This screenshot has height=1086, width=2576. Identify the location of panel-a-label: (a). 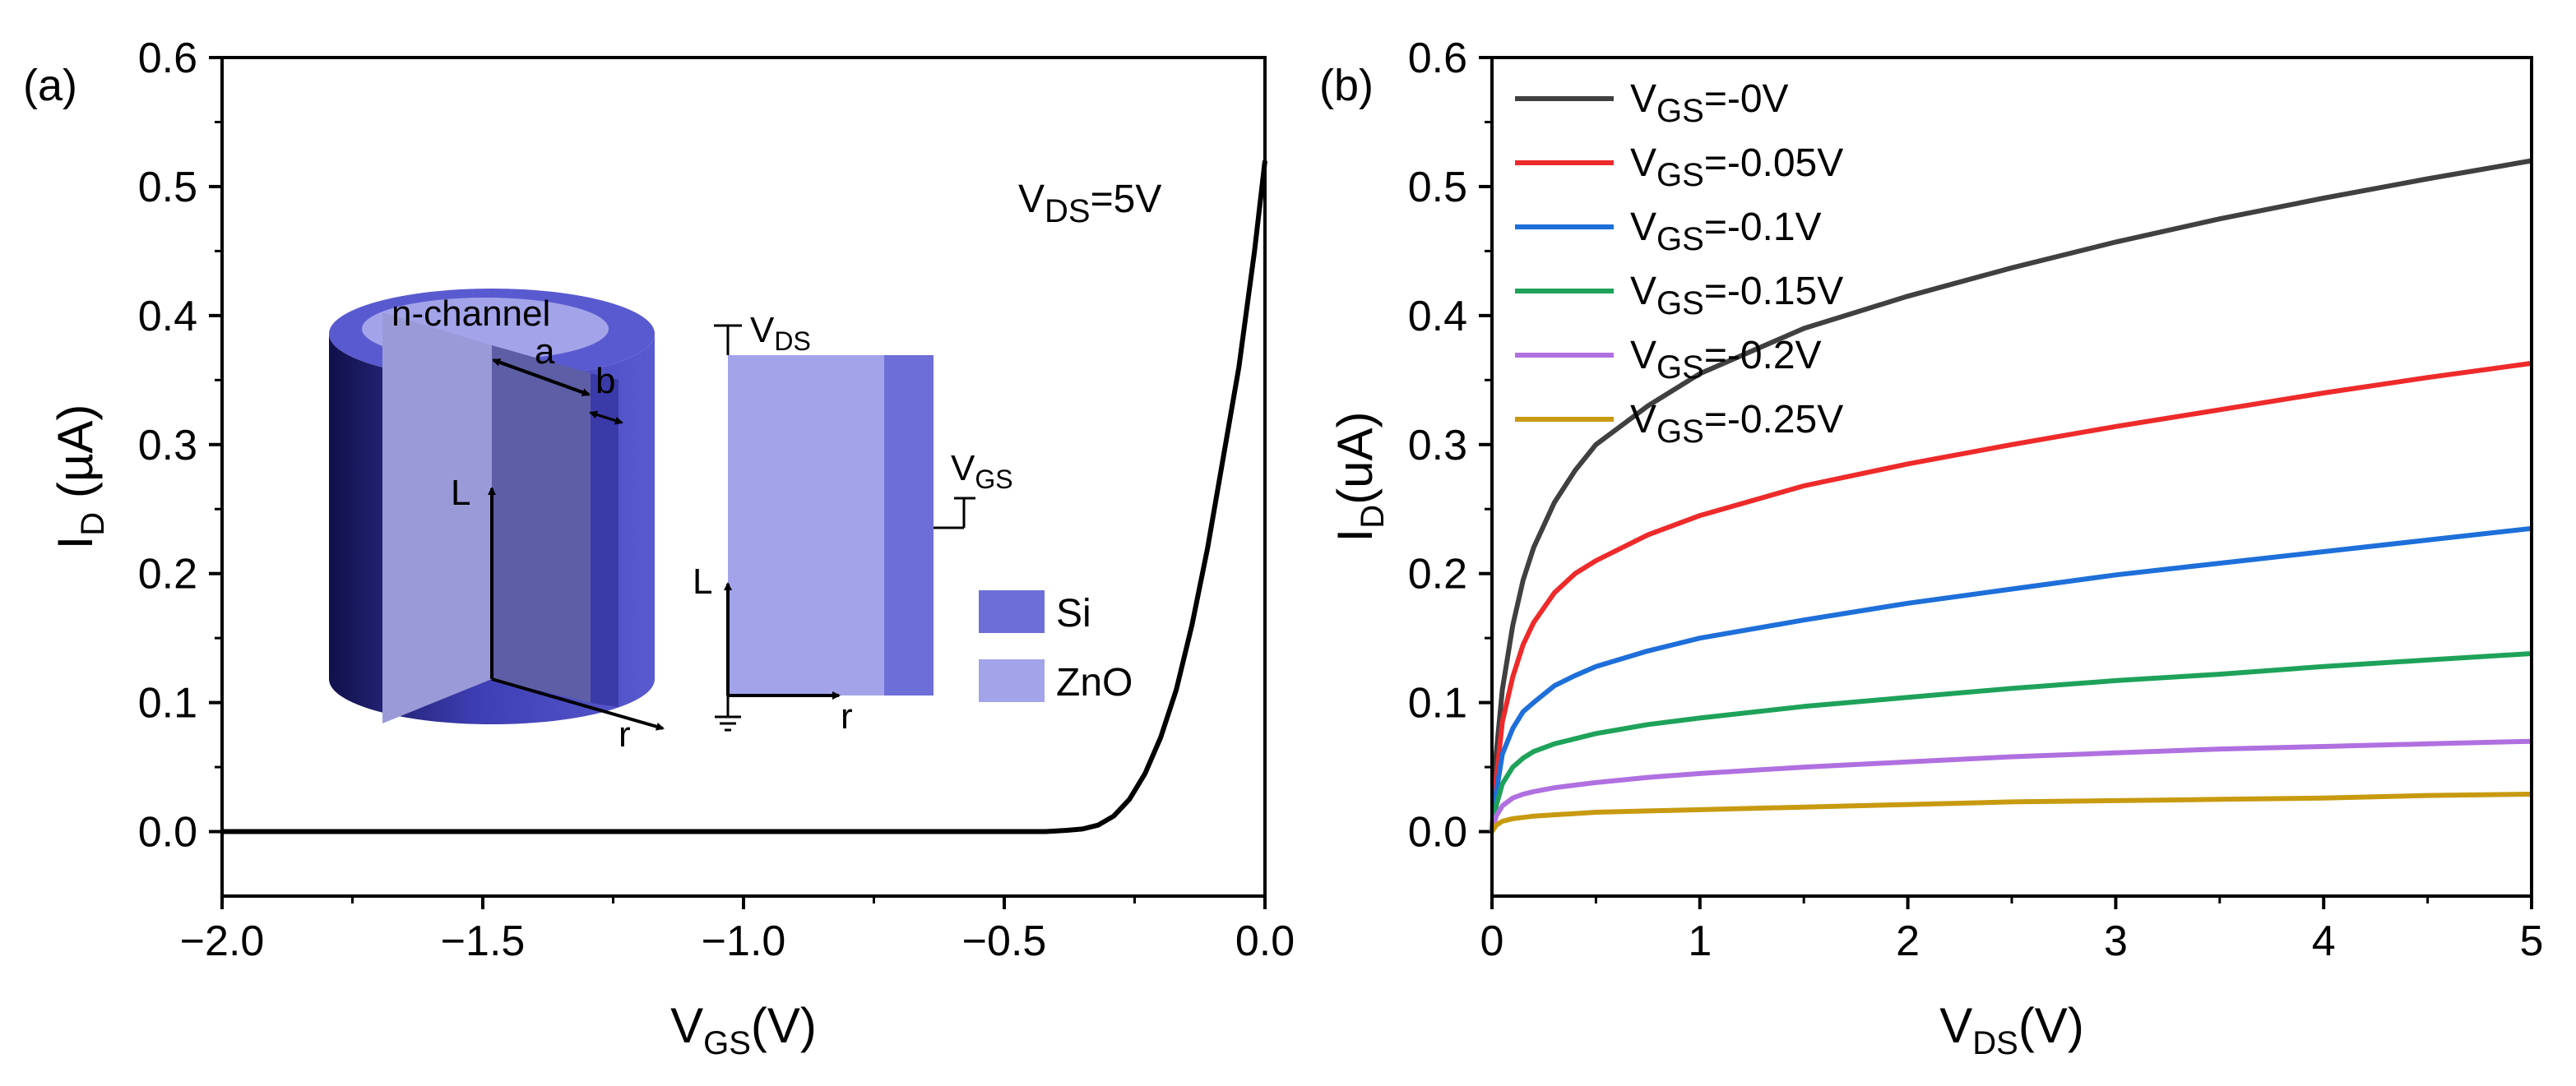
(50, 86).